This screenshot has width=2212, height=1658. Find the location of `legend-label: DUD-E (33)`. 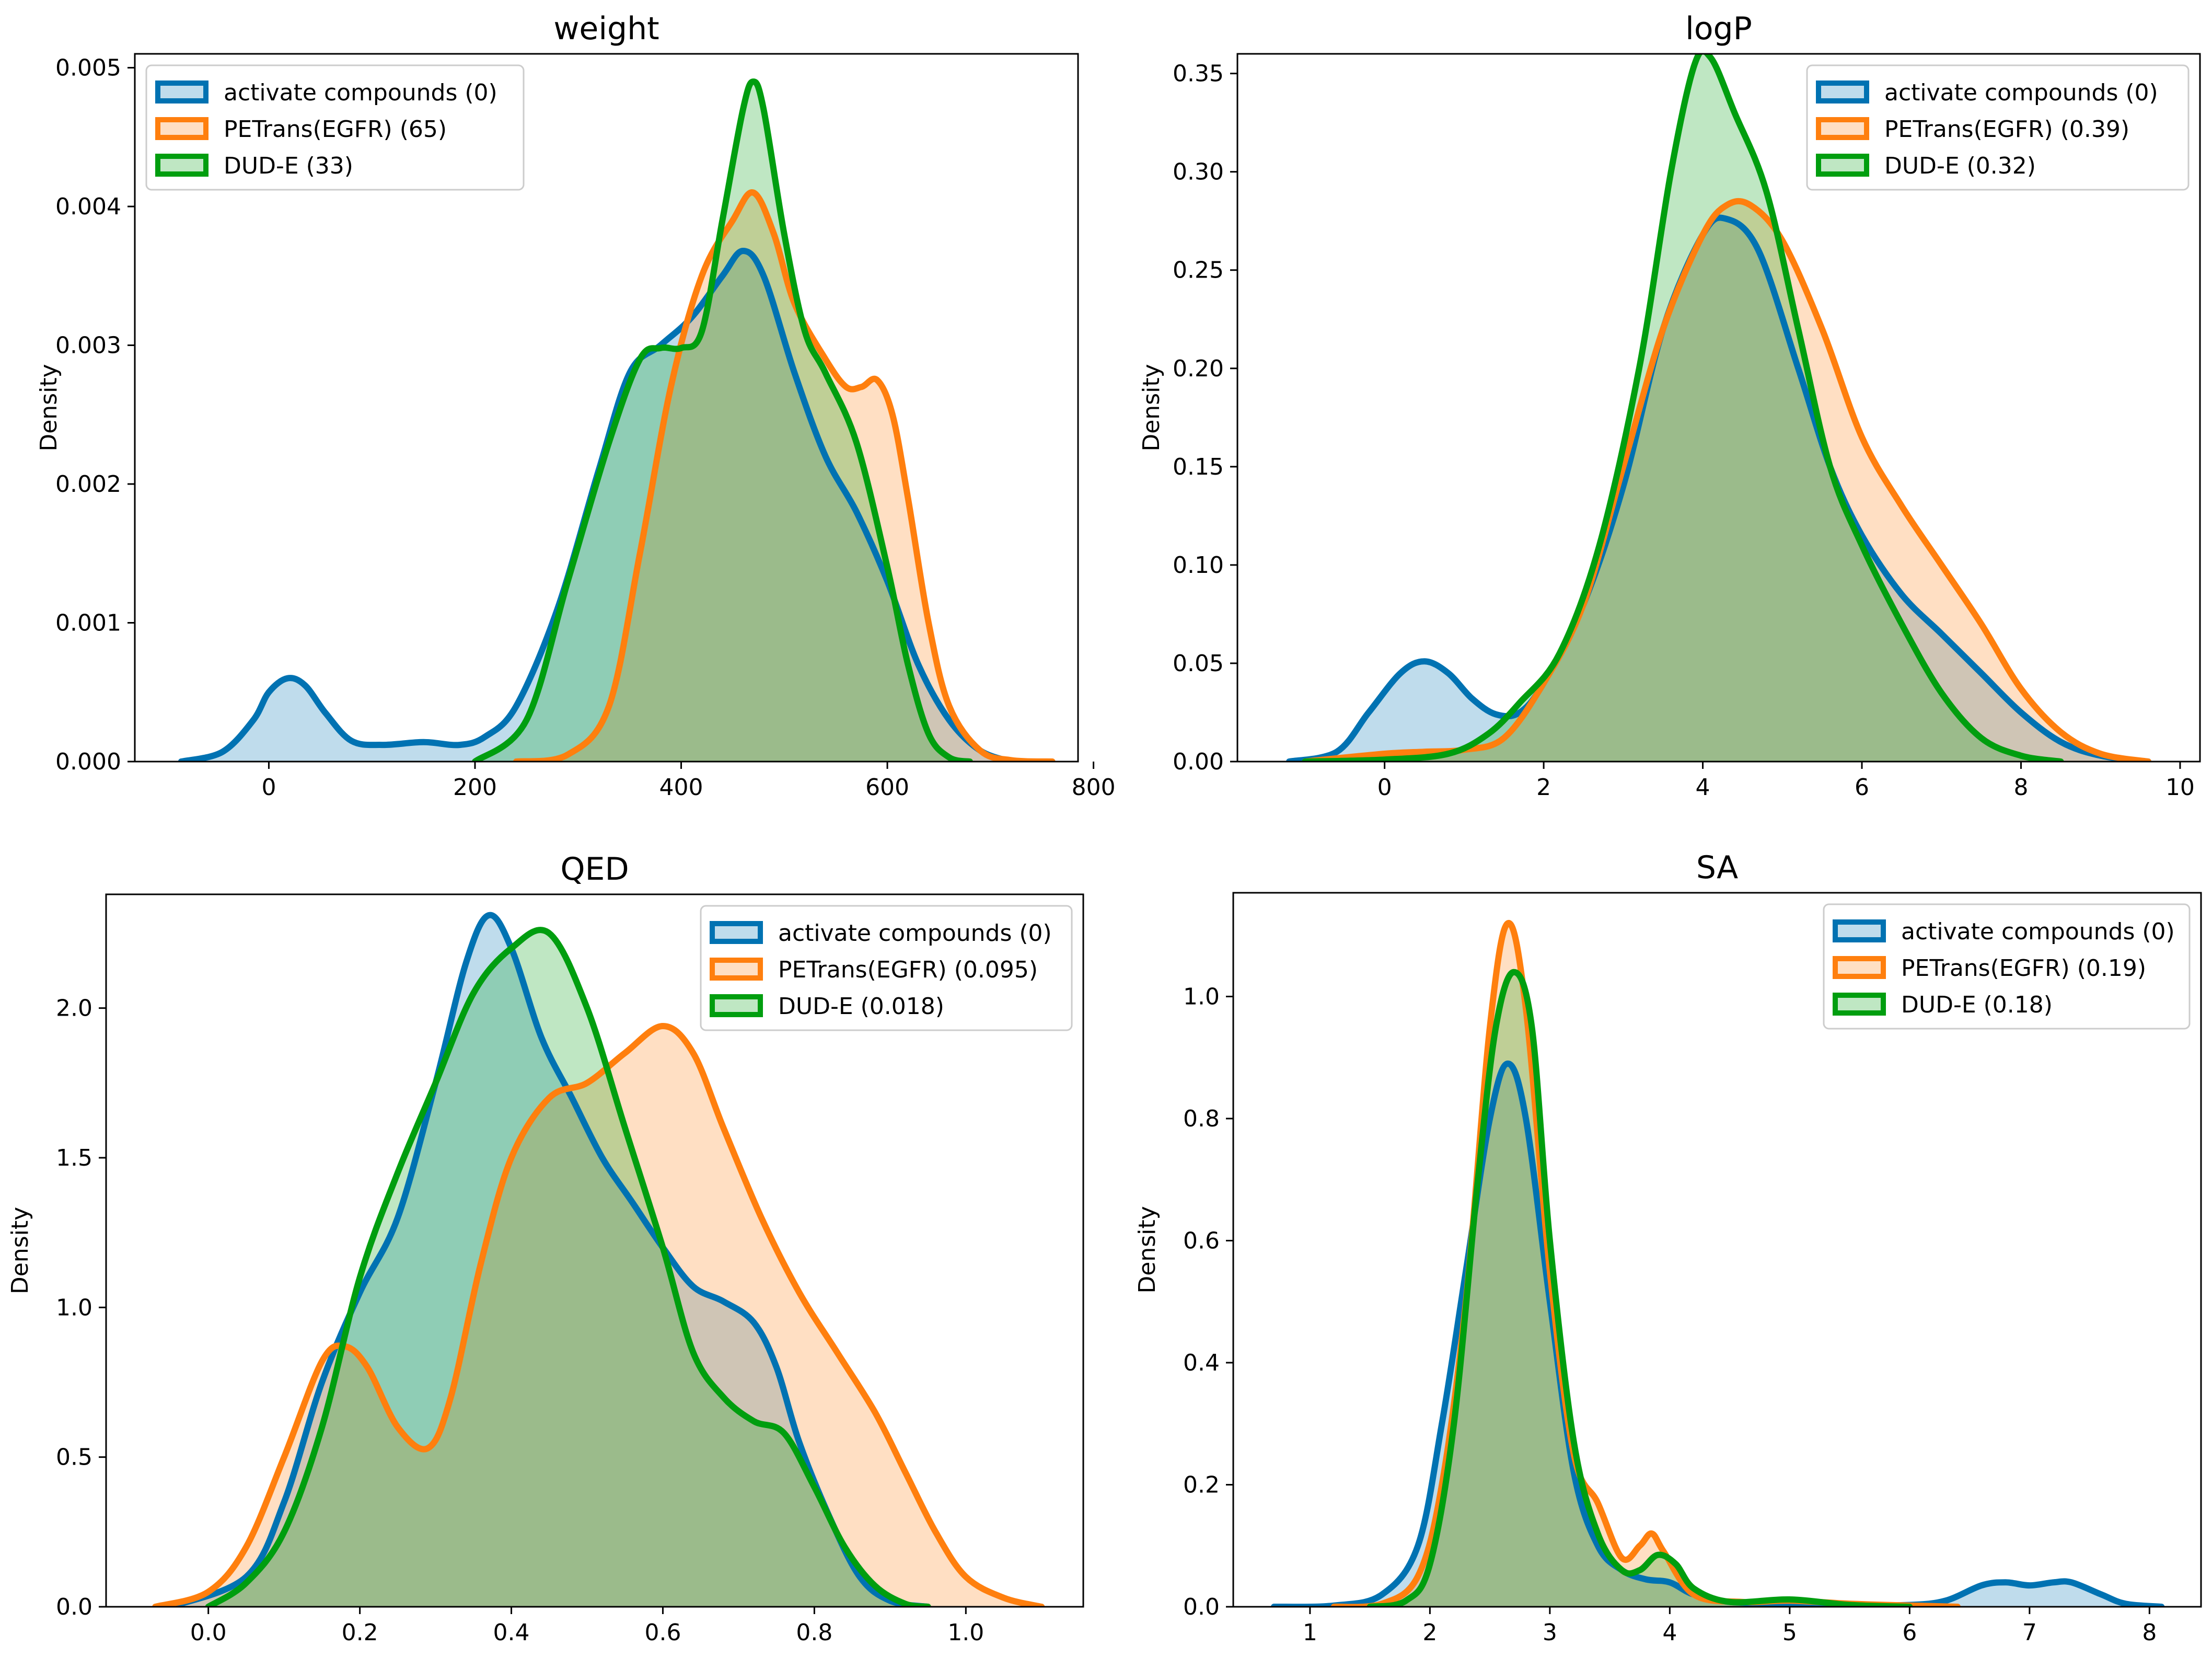

legend-label: DUD-E (33) is located at coordinates (289, 166).